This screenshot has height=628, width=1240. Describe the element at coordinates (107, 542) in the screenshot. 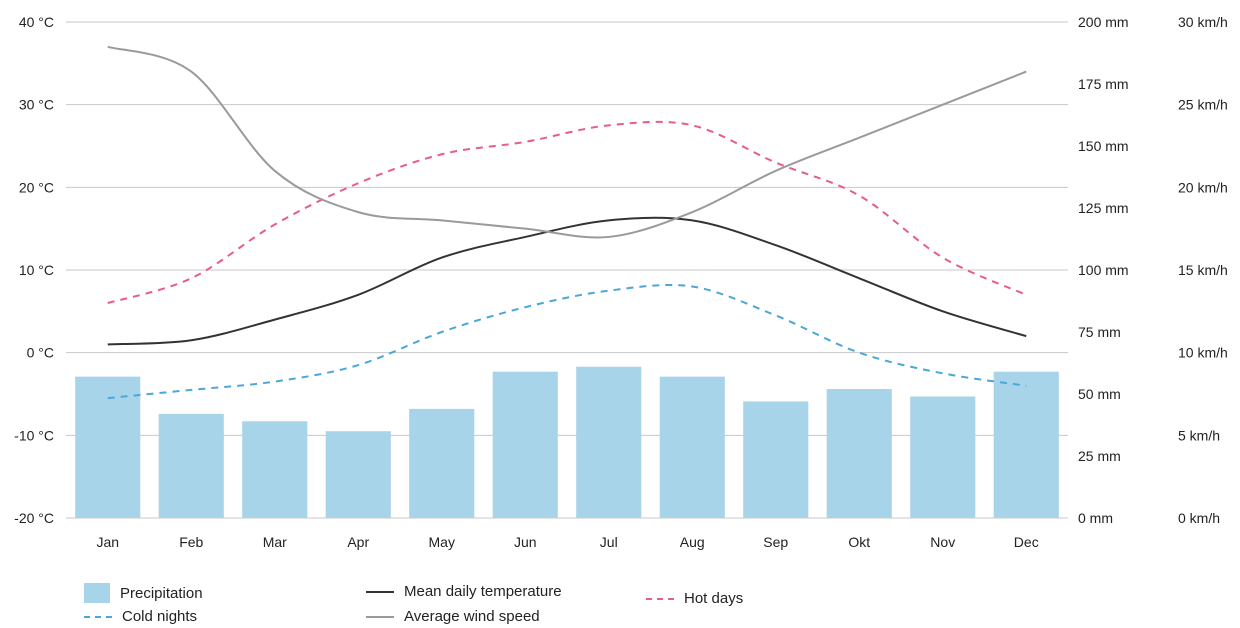

I see `month-tick-label: Jan` at that location.